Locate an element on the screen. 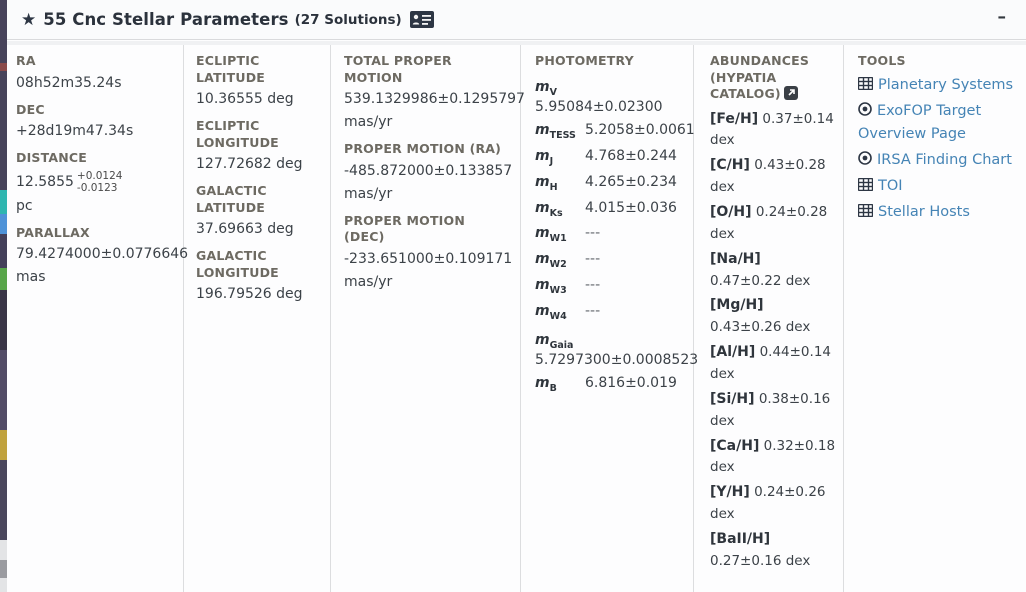  photometry-row: mV 5.95084±0.02300 is located at coordinates (611, 96).